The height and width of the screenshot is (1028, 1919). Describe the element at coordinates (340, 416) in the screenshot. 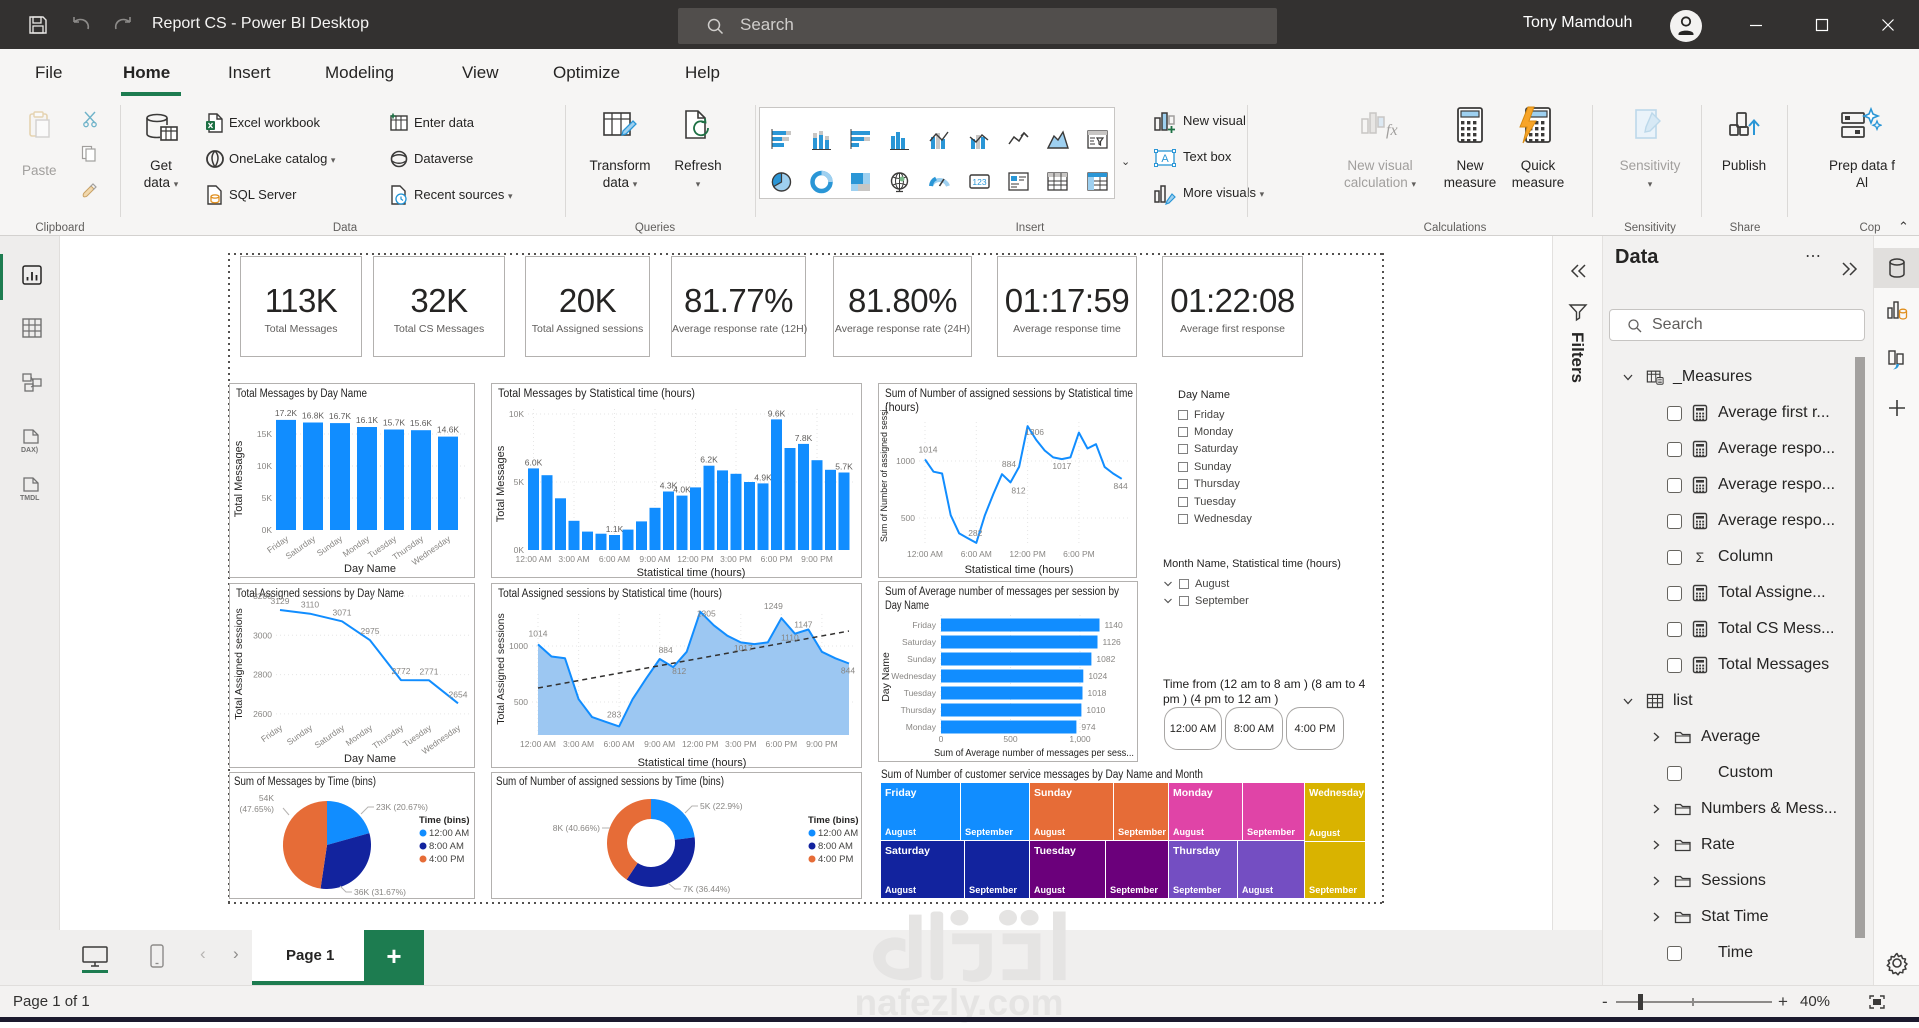

I see `svg-text: 16.7K` at that location.